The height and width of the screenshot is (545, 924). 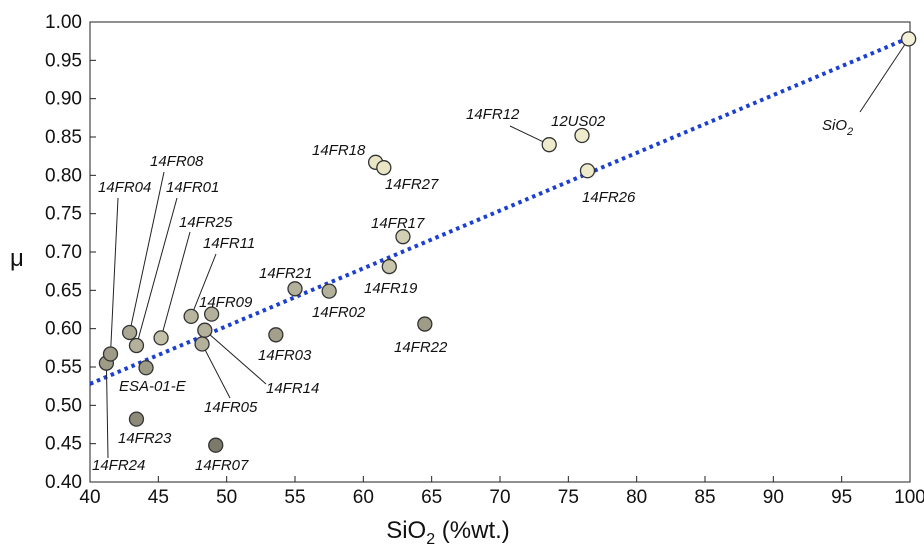 What do you see at coordinates (63, 175) in the screenshot?
I see `y-tick-label: 0.80` at bounding box center [63, 175].